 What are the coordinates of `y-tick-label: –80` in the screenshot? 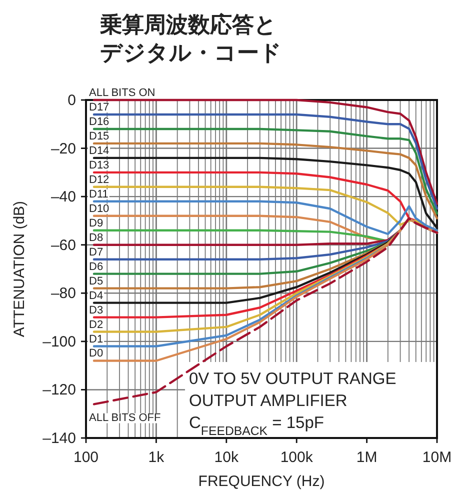 It's located at (63, 293).